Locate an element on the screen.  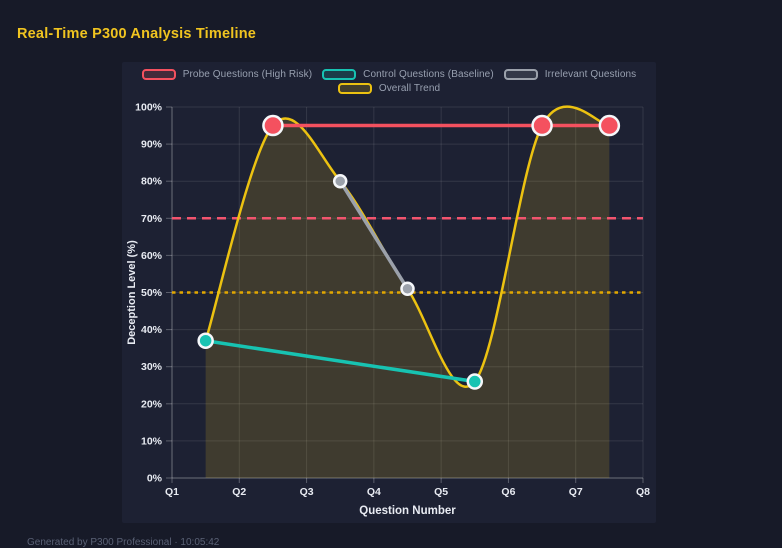
legend-label: Control Questions (Baseline) is located at coordinates (428, 74).